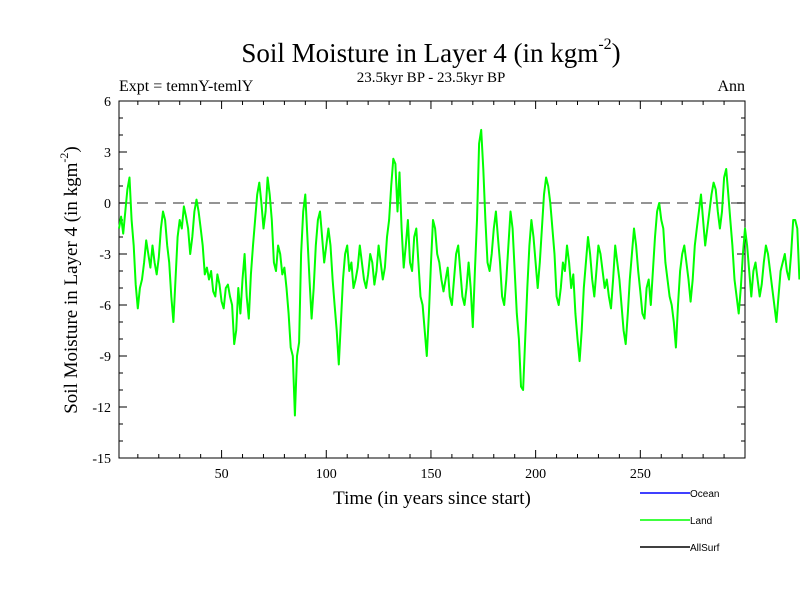  I want to click on y-axis-label: Soil Moisture in Layer 4 (in kgm-2), so click(69, 280).